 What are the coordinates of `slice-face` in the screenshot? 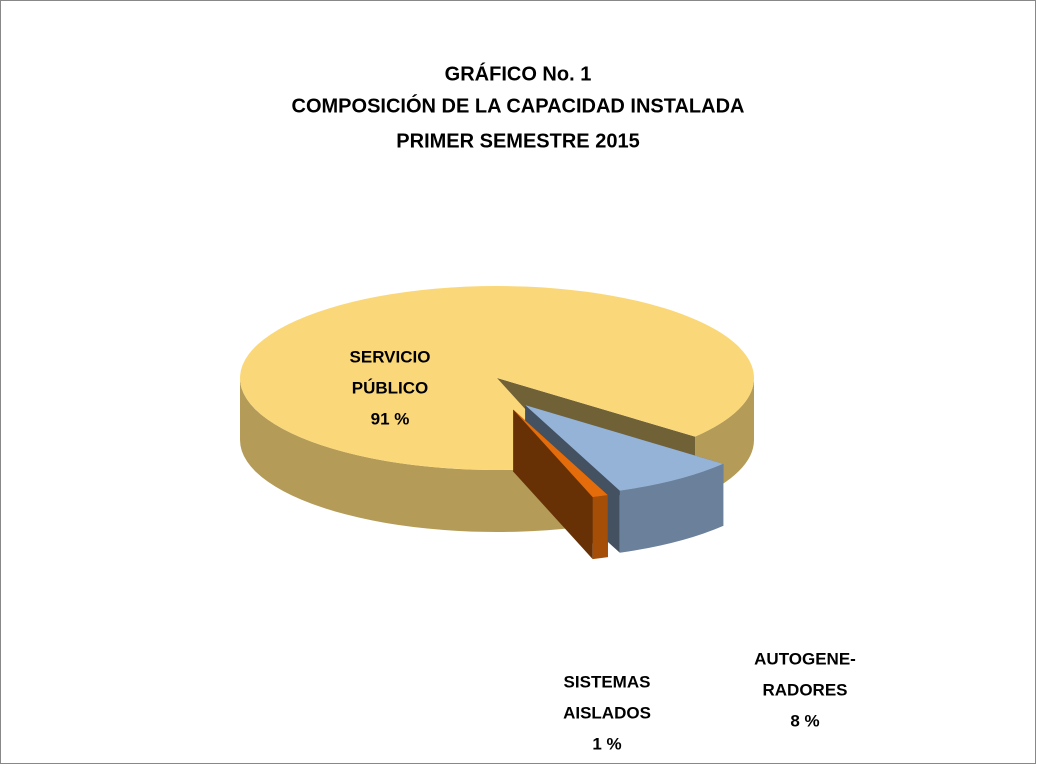 It's located at (553, 484).